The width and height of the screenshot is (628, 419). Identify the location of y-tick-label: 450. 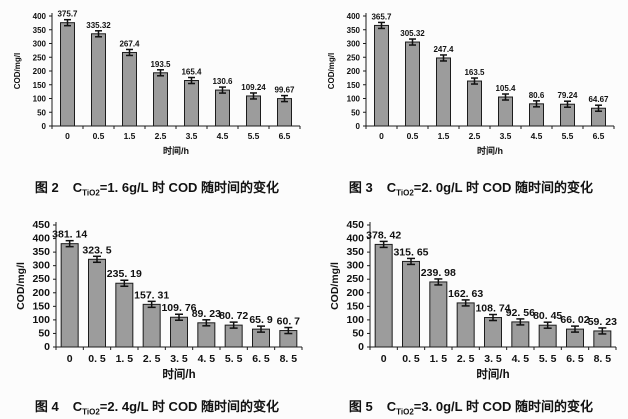
(41, 225).